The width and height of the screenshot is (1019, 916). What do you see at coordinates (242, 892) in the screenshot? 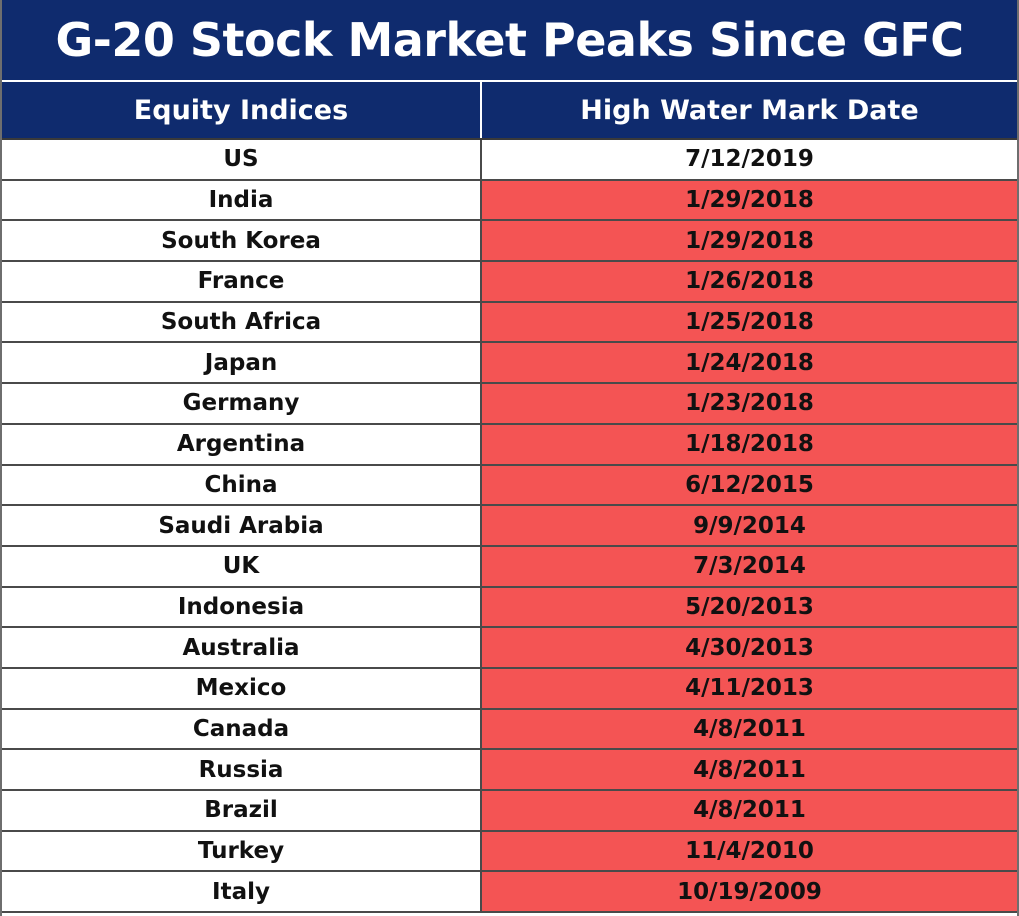
I see `equity-index-cell: Italy` at bounding box center [242, 892].